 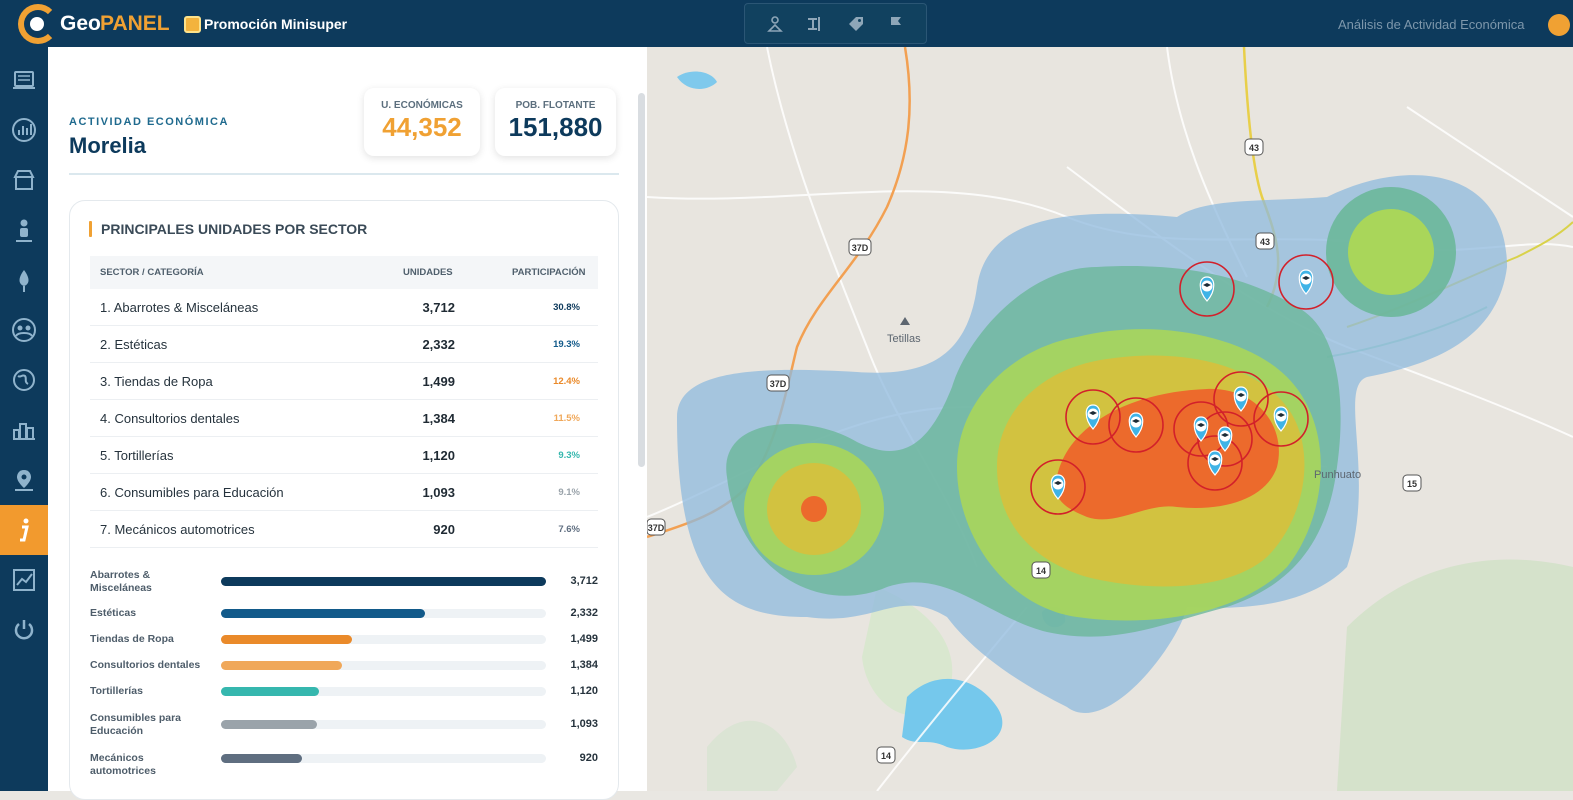 I want to click on chart-icon, so click(x=24, y=130).